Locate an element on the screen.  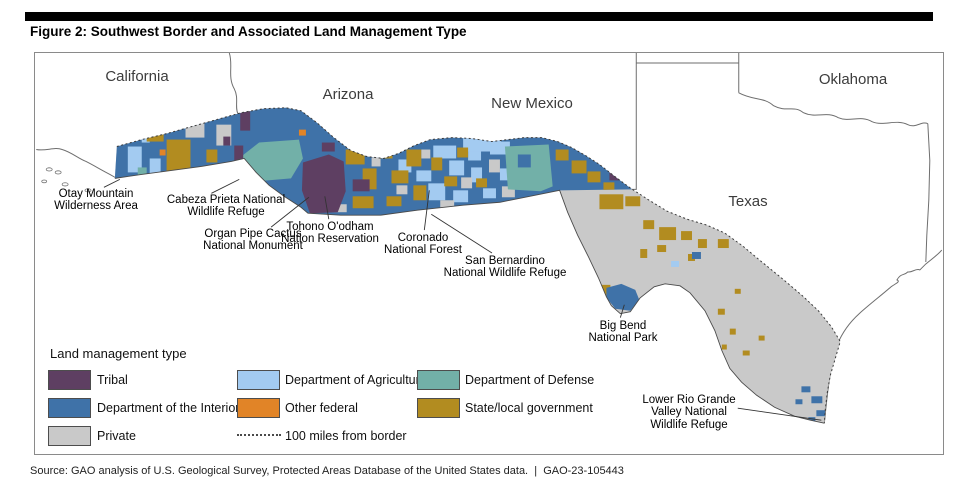
leader-big-bend is located at coordinates (622, 311).